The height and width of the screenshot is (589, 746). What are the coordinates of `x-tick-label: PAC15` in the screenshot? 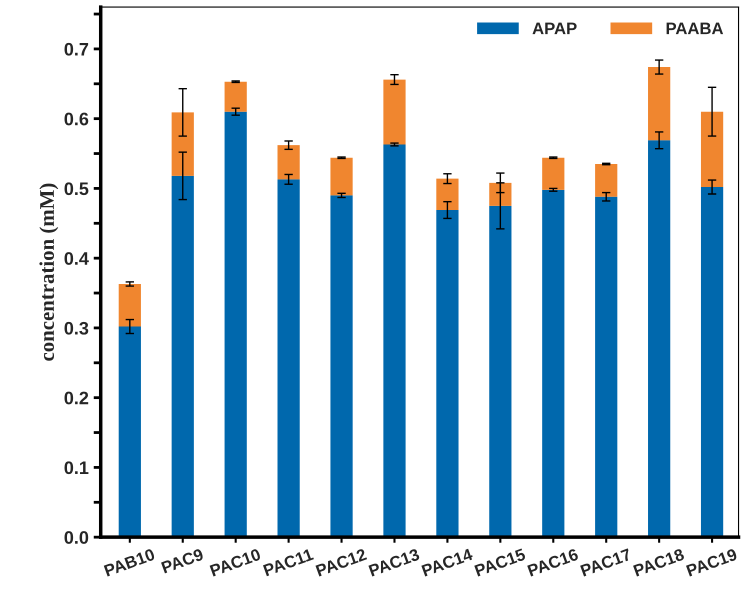 It's located at (500, 562).